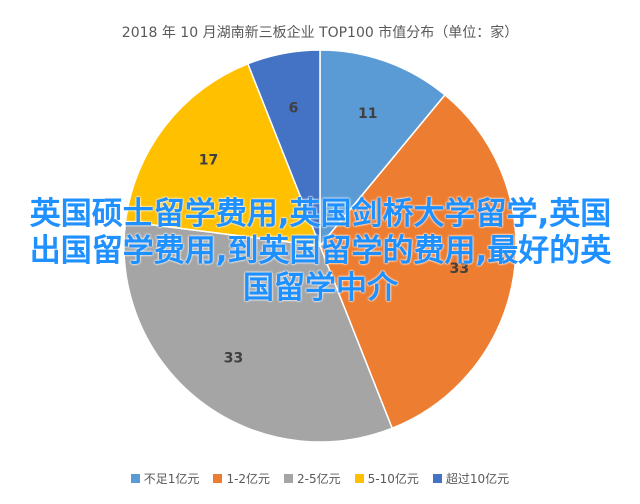 The height and width of the screenshot is (504, 640). I want to click on legend-label: 1-2亿元, so click(248, 479).